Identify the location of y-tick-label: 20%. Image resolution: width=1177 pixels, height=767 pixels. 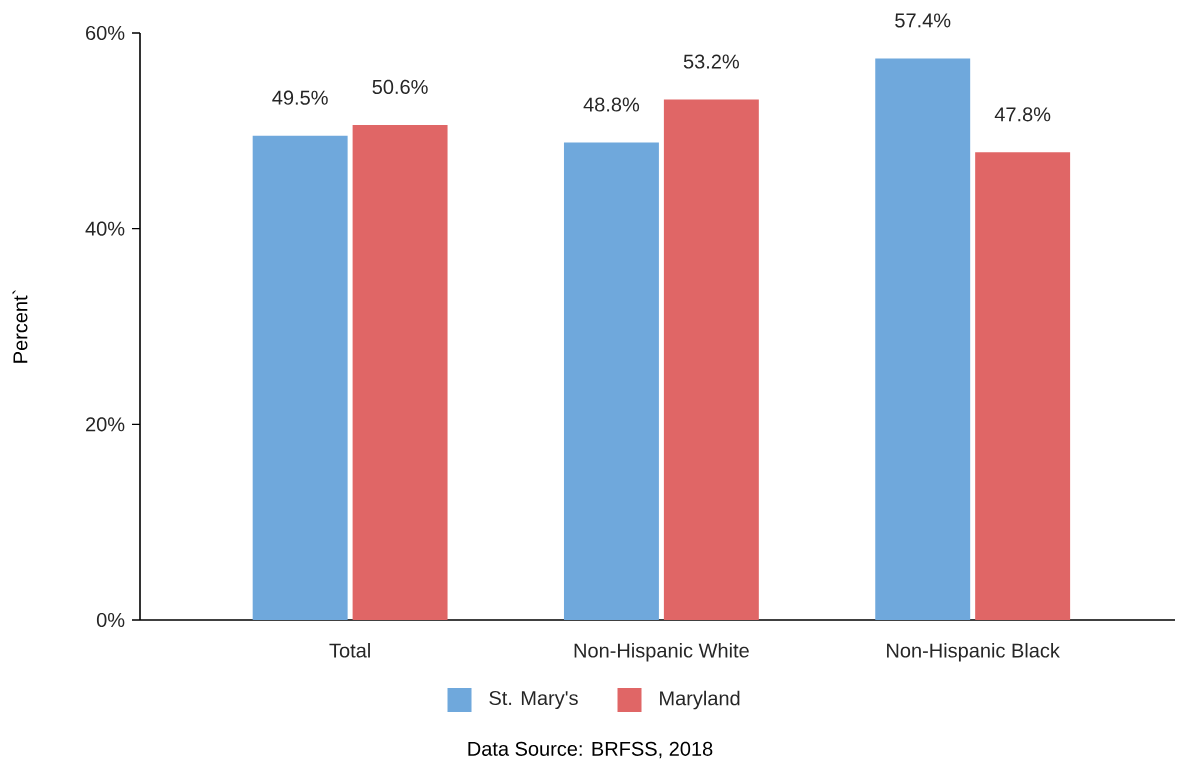
(105, 424).